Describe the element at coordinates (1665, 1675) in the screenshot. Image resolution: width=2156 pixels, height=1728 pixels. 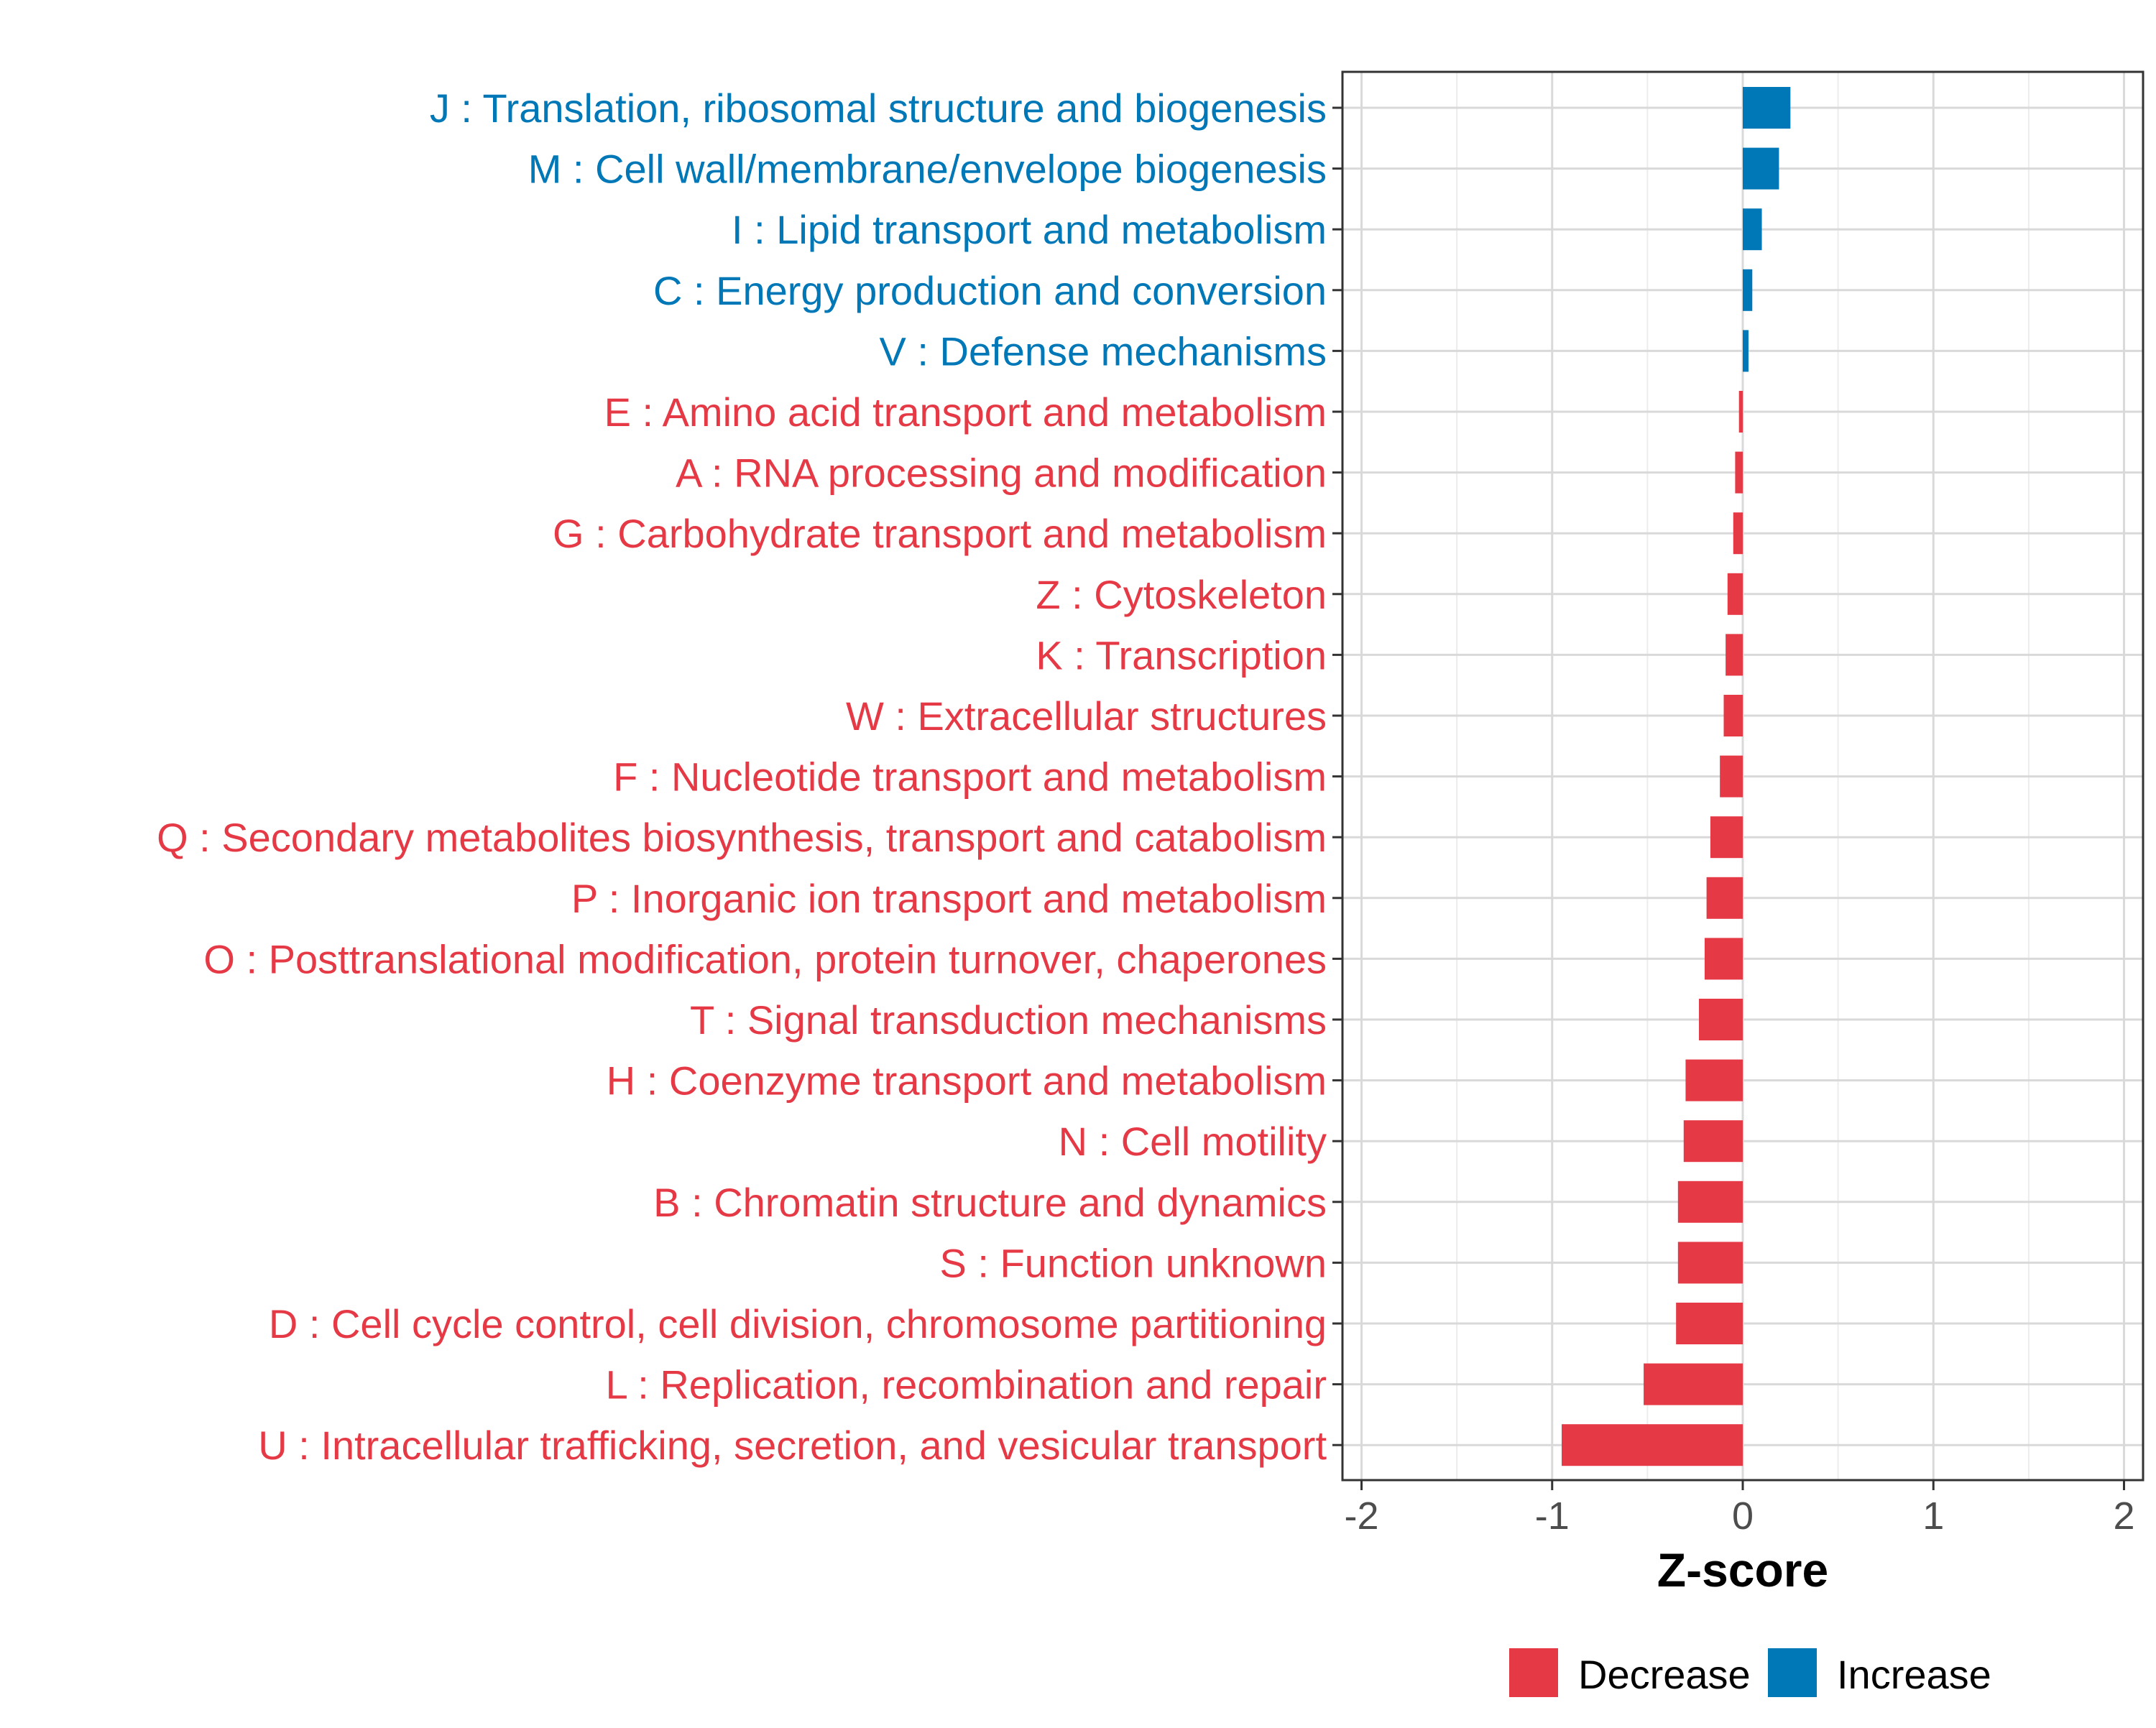
I see `legend-label-decrease: Decrease` at that location.